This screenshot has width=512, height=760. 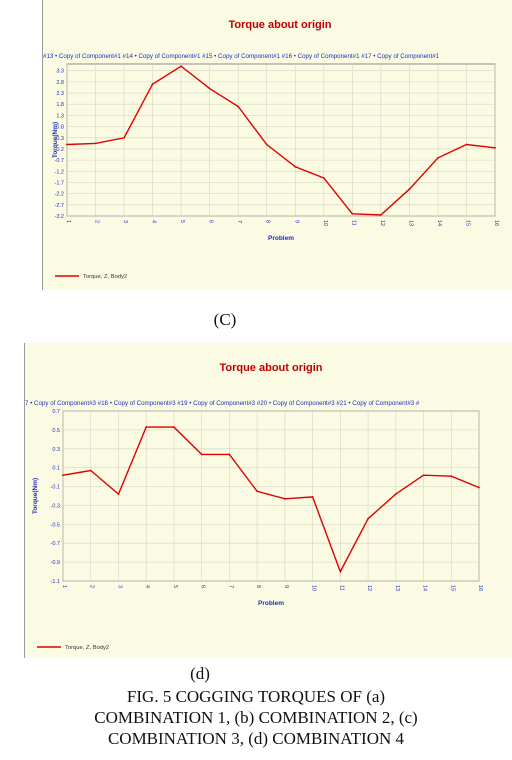 I want to click on y-tick-label: 3.3, so click(x=60, y=72).